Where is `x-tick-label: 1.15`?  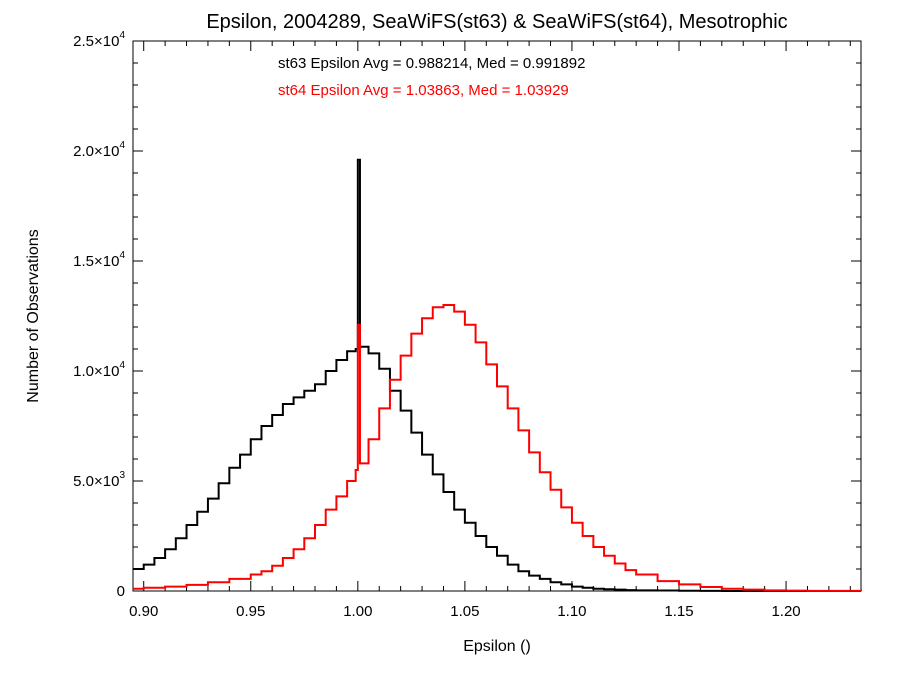 x-tick-label: 1.15 is located at coordinates (678, 611).